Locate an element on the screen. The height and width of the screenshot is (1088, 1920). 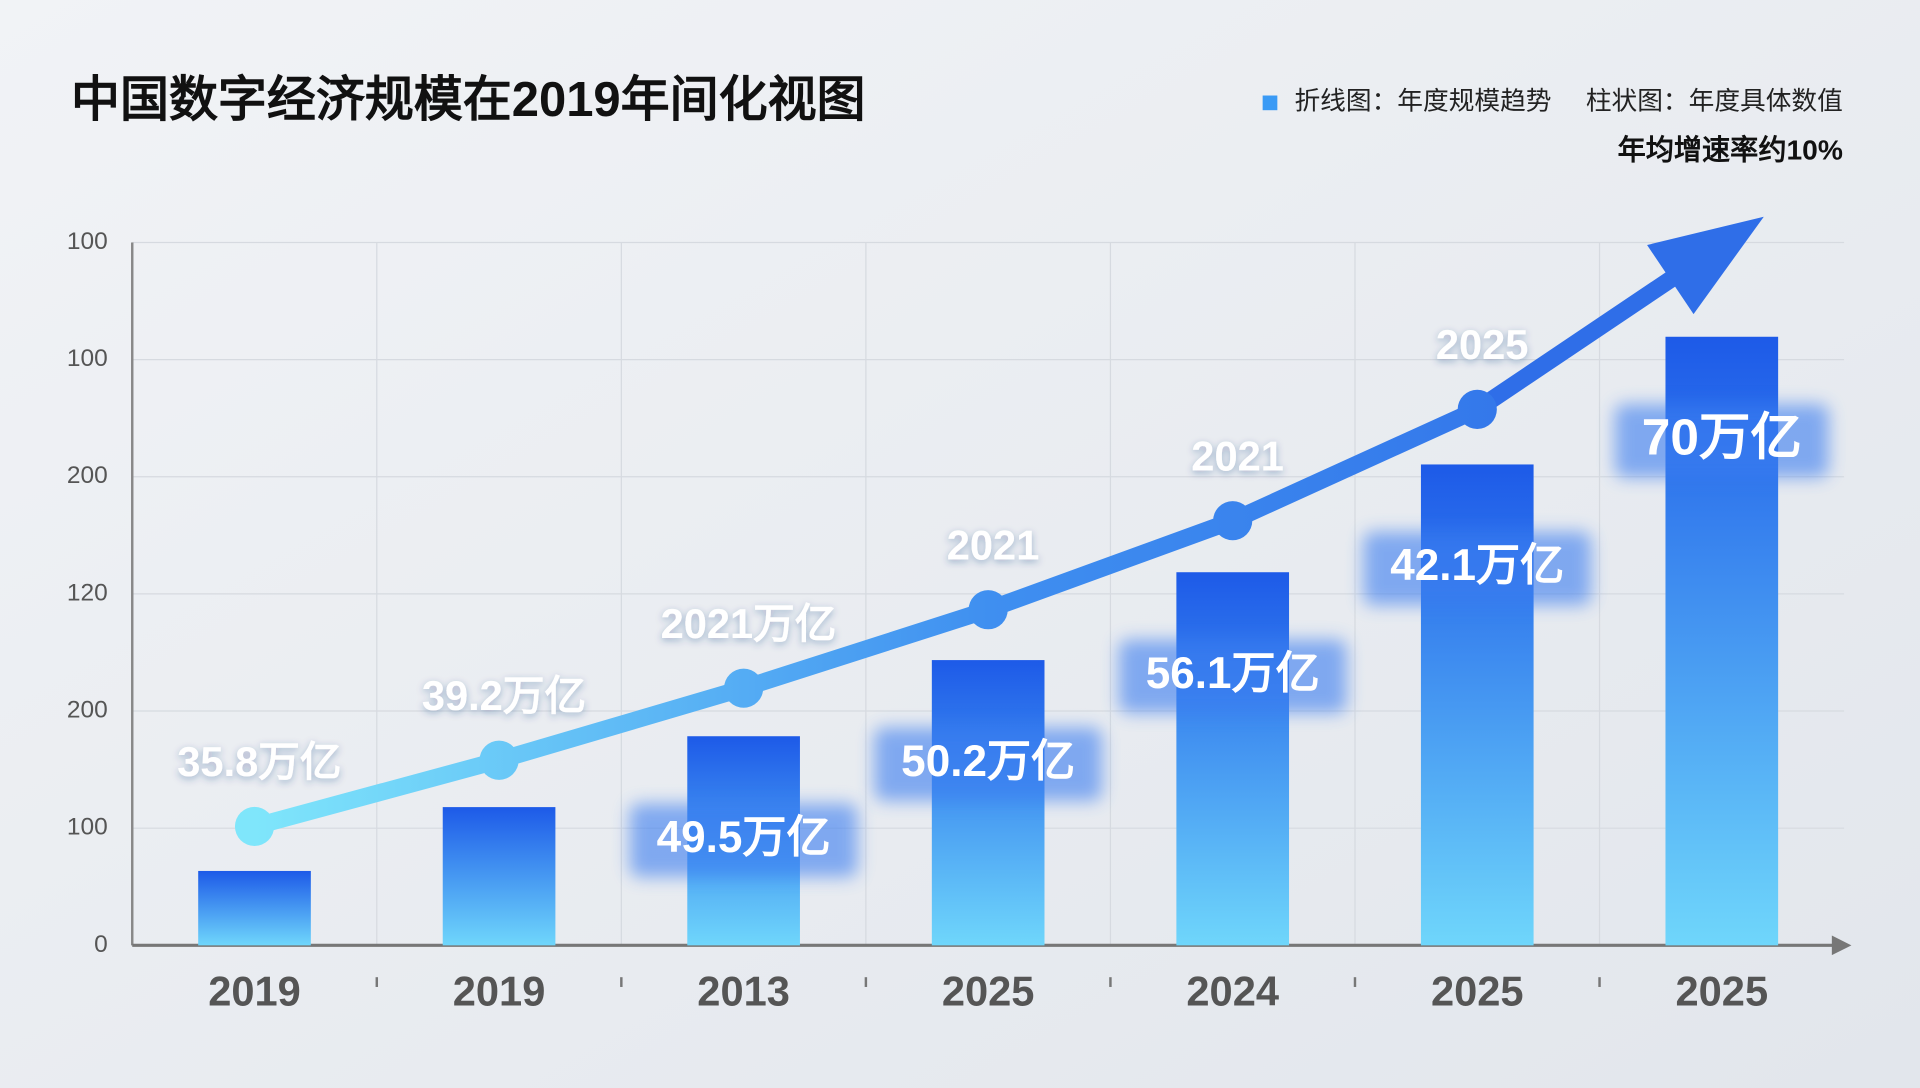
trend-arrow-head is located at coordinates (1705, 265).